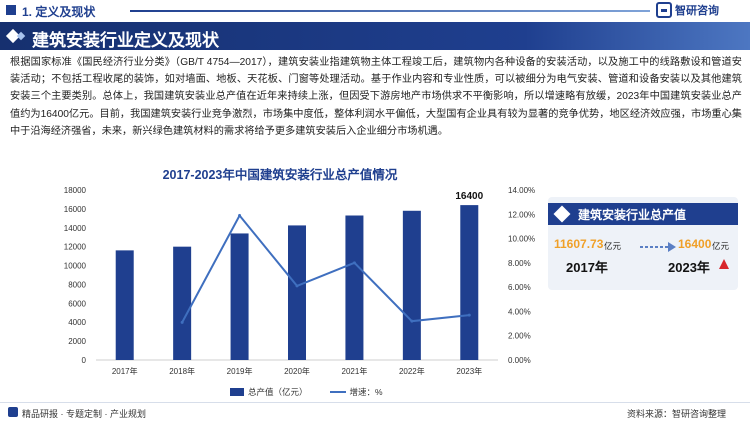 The width and height of the screenshot is (750, 421). I want to click on y-left-tick-label: 0, so click(84, 360).